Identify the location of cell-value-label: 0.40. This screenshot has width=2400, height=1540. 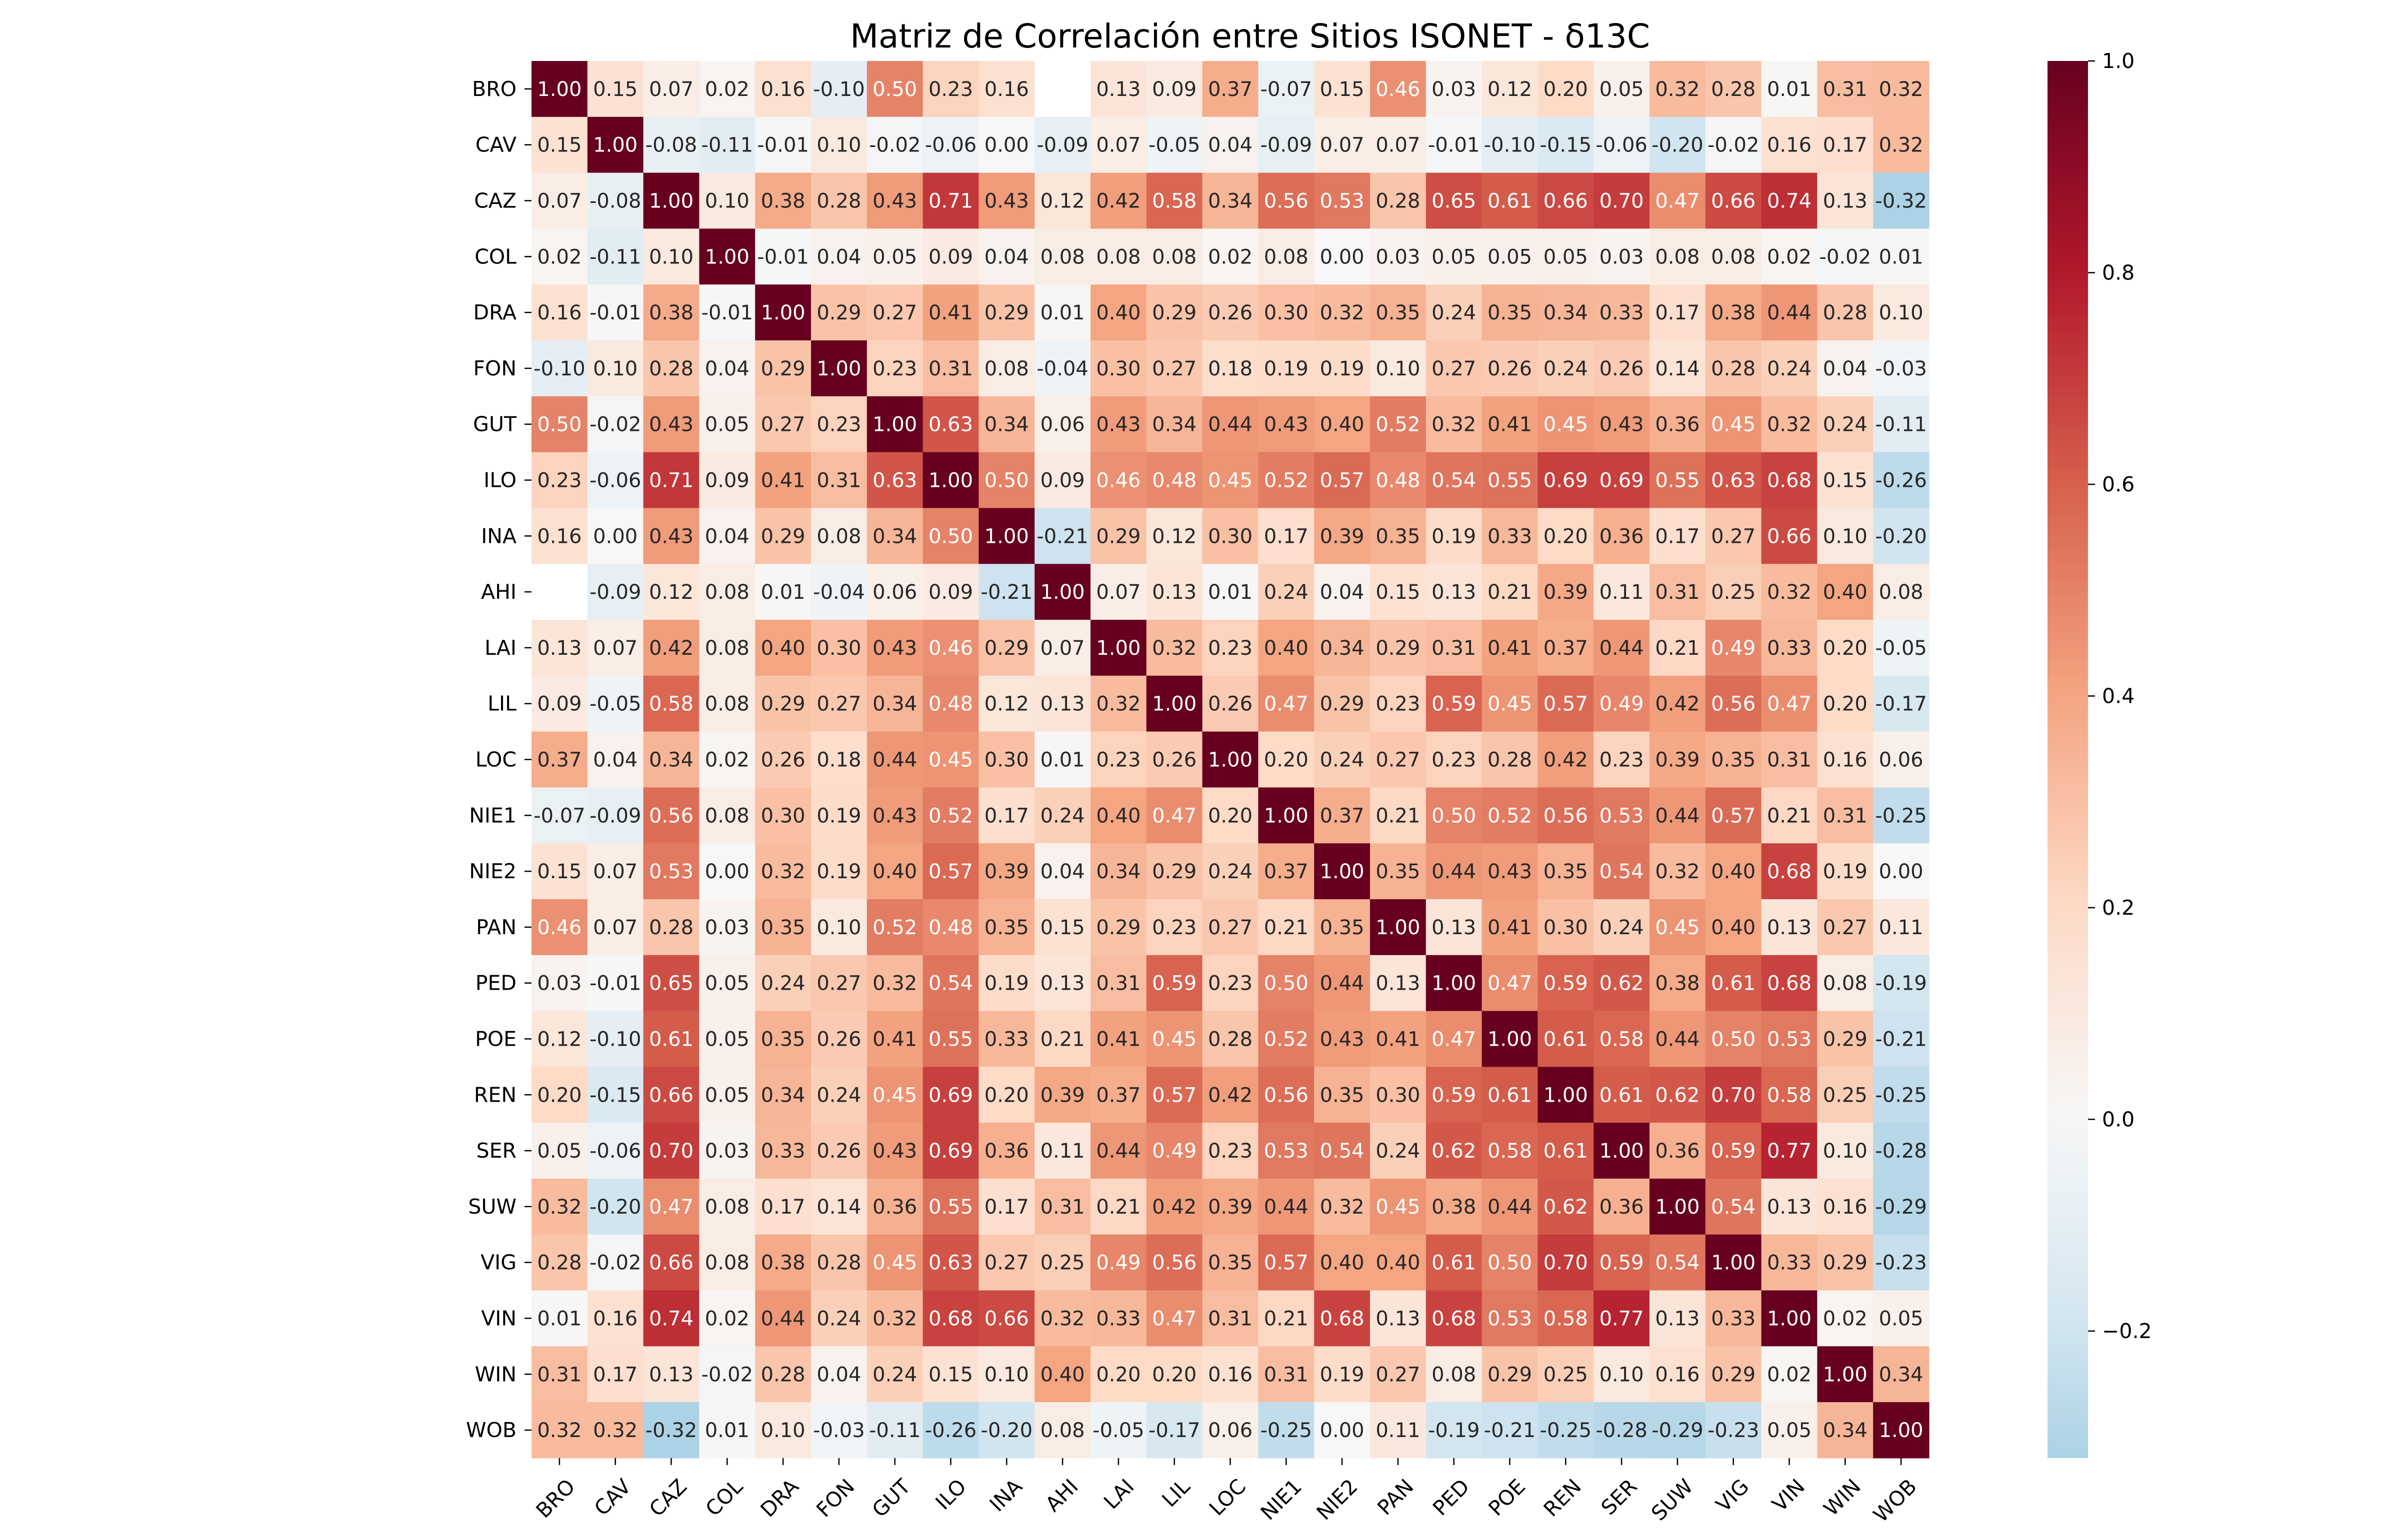
(1342, 424).